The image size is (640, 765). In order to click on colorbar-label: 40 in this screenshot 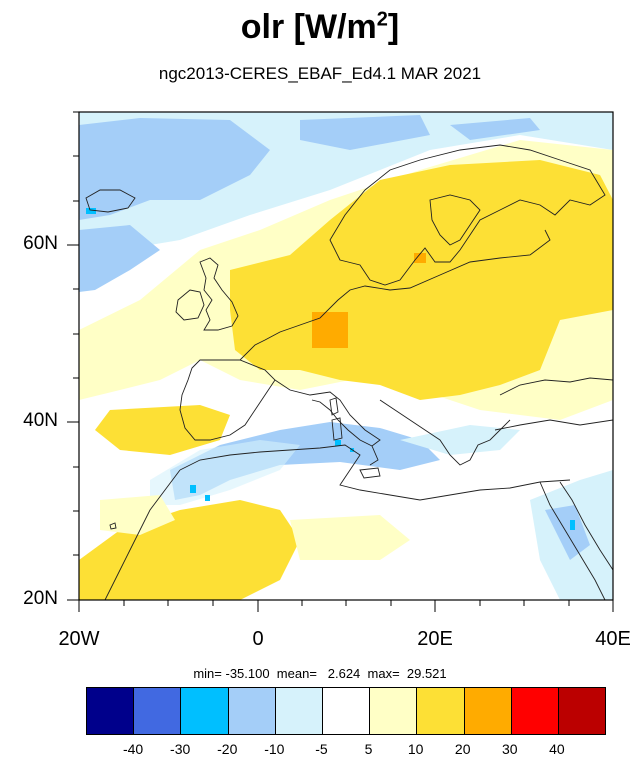, I will do `click(557, 749)`.